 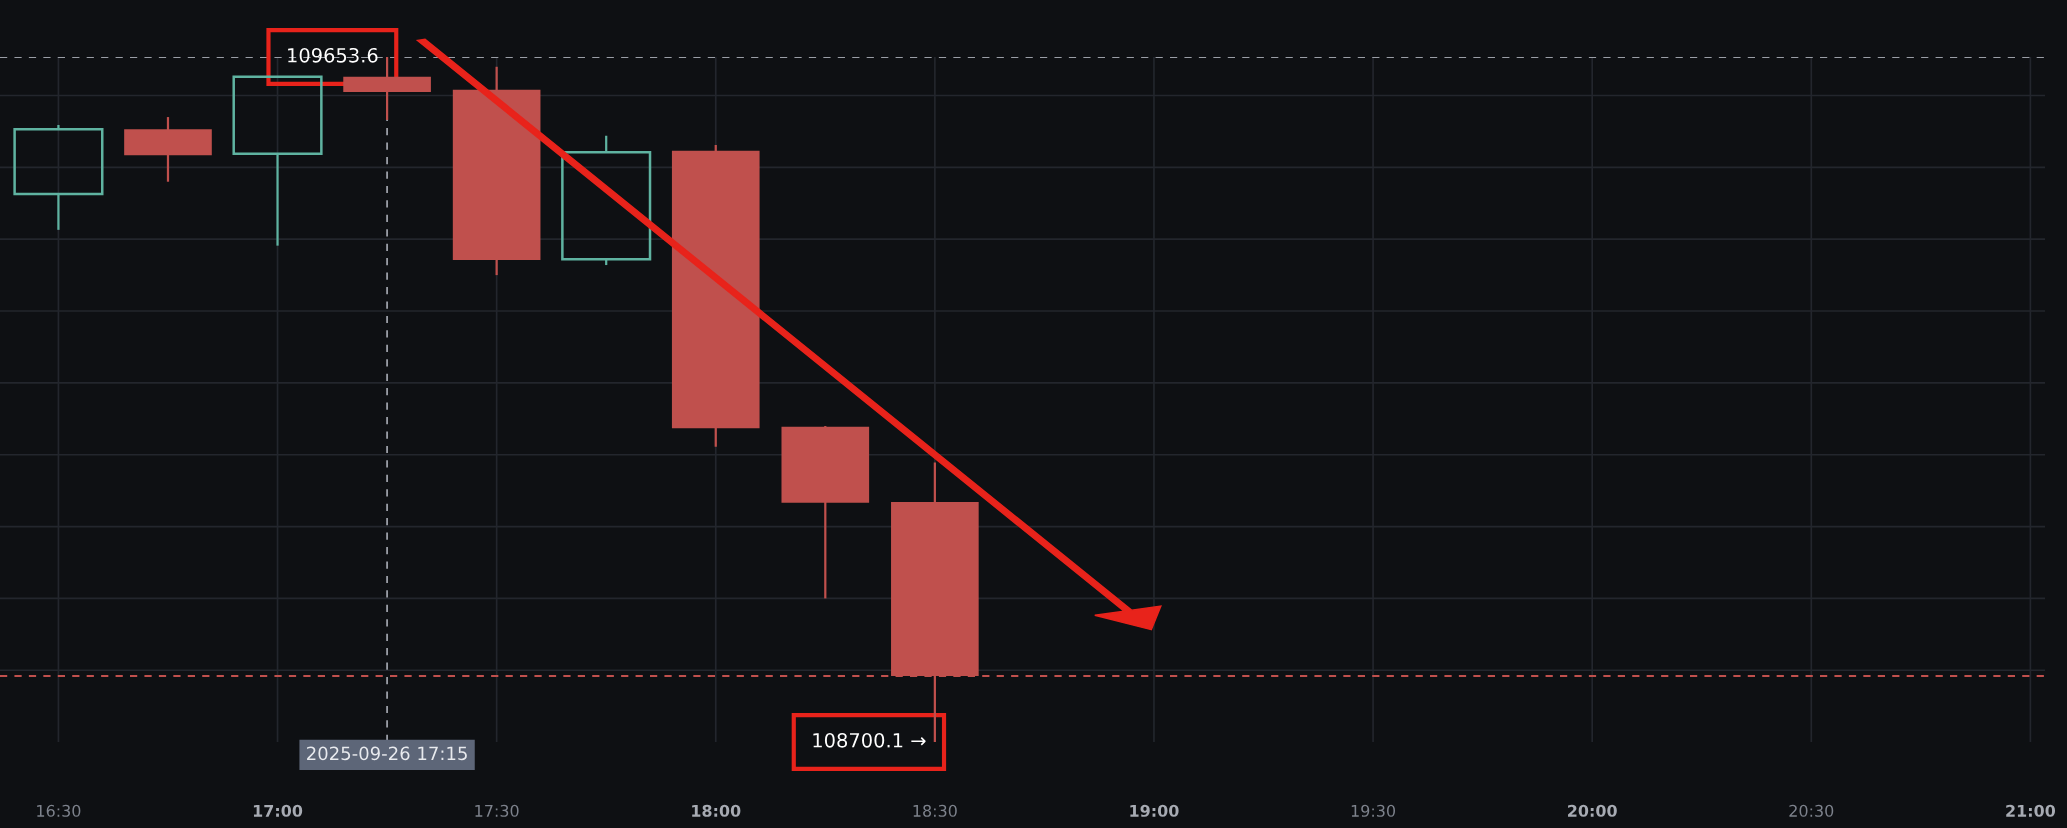 I want to click on x-tick-label: 17:00, so click(x=278, y=810).